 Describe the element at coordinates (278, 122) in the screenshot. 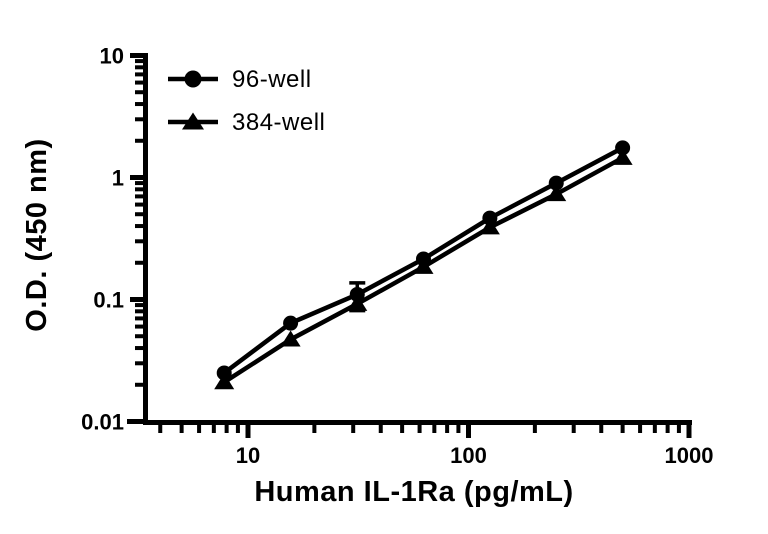

I see `legend-label-384-well: 384-well` at that location.